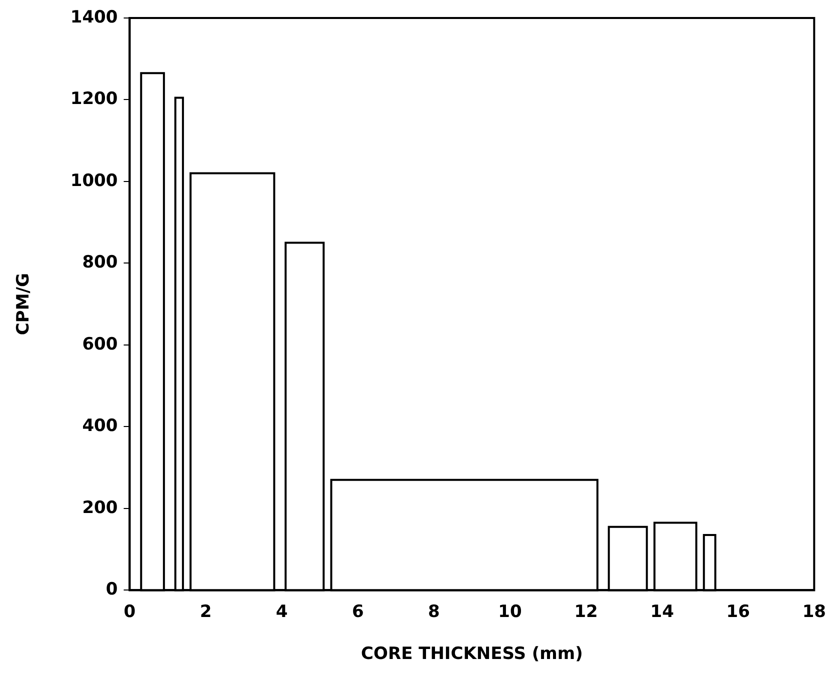 This screenshot has height=679, width=830. I want to click on x-tick-label: 0, so click(130, 612).